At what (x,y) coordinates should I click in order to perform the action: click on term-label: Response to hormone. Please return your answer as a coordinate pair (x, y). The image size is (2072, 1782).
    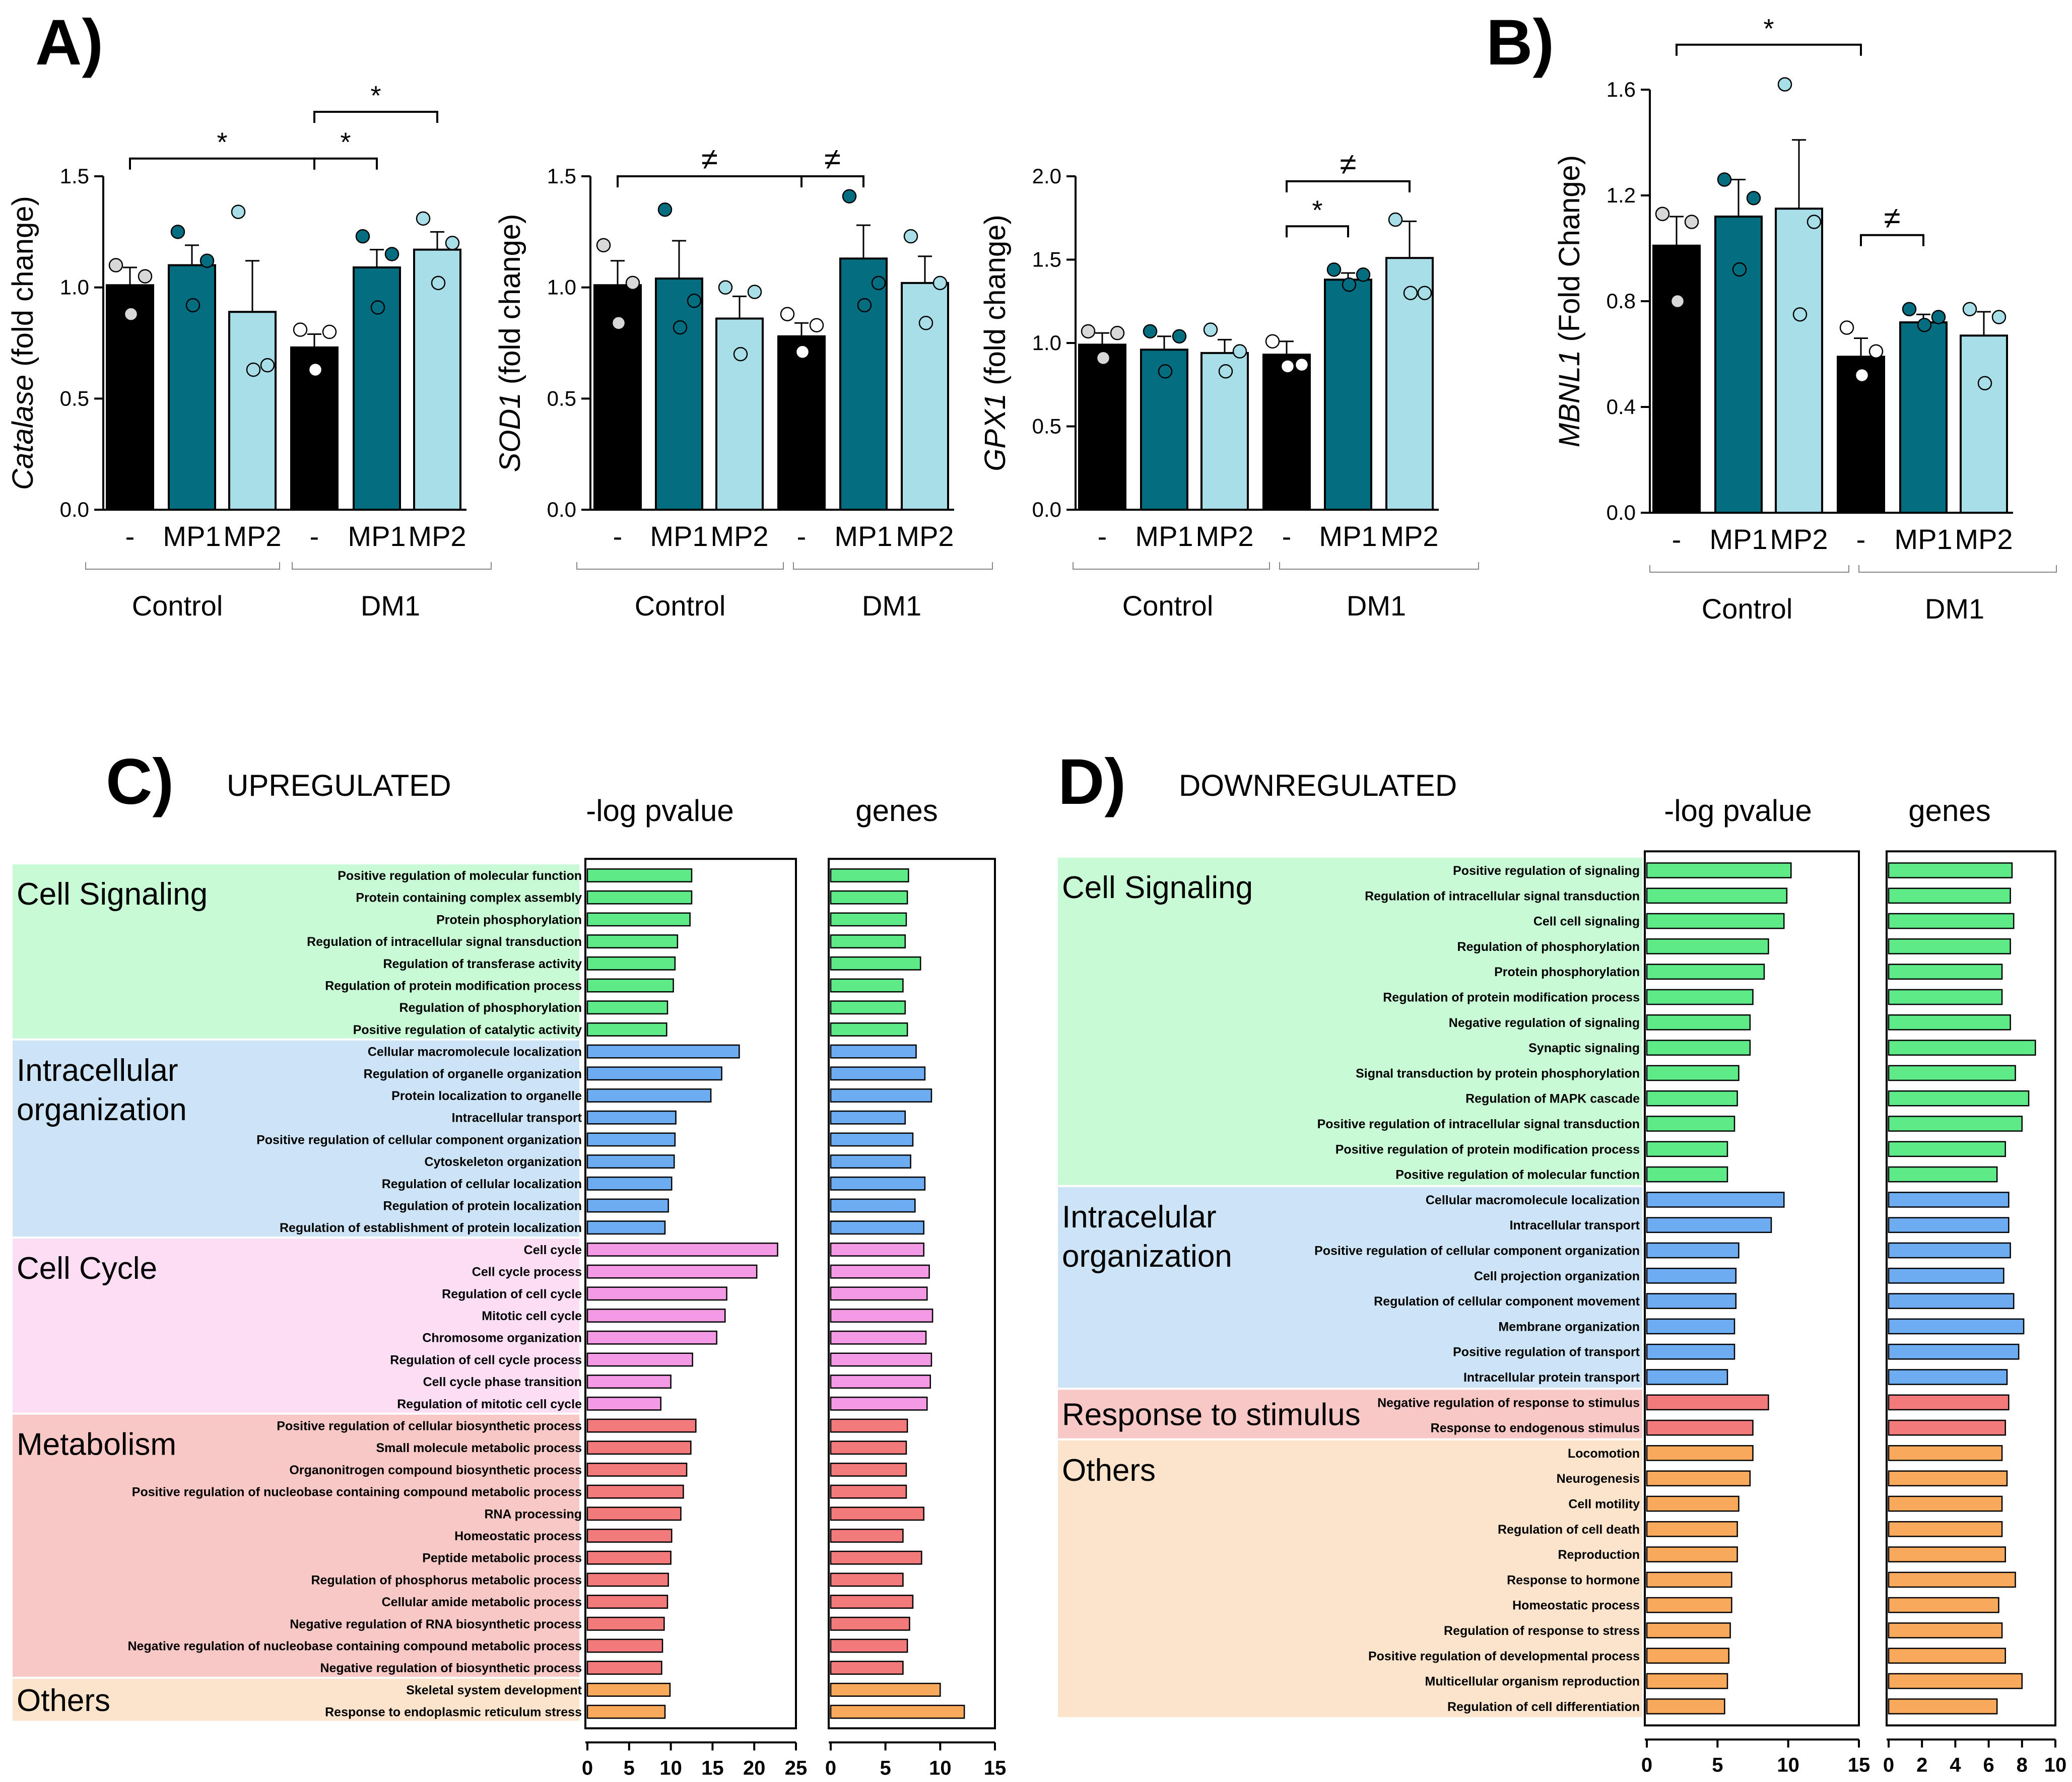
    Looking at the image, I should click on (1573, 1580).